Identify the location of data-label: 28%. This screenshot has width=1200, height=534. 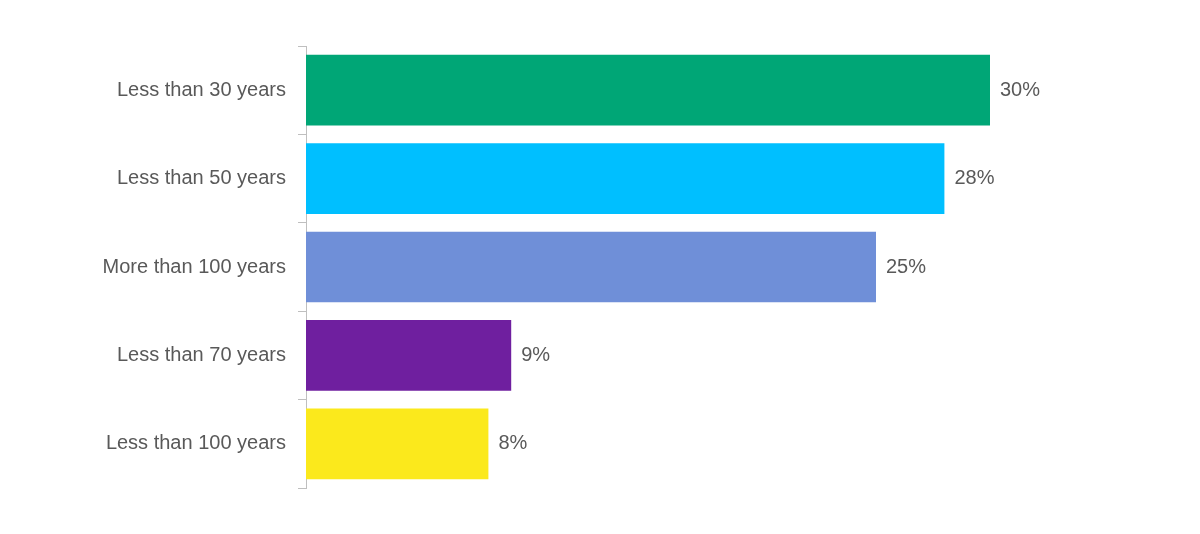
(974, 177).